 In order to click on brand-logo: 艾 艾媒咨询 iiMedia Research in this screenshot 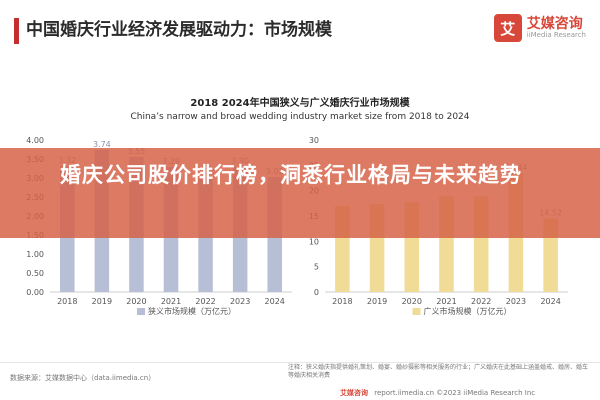, I will do `click(539, 28)`.